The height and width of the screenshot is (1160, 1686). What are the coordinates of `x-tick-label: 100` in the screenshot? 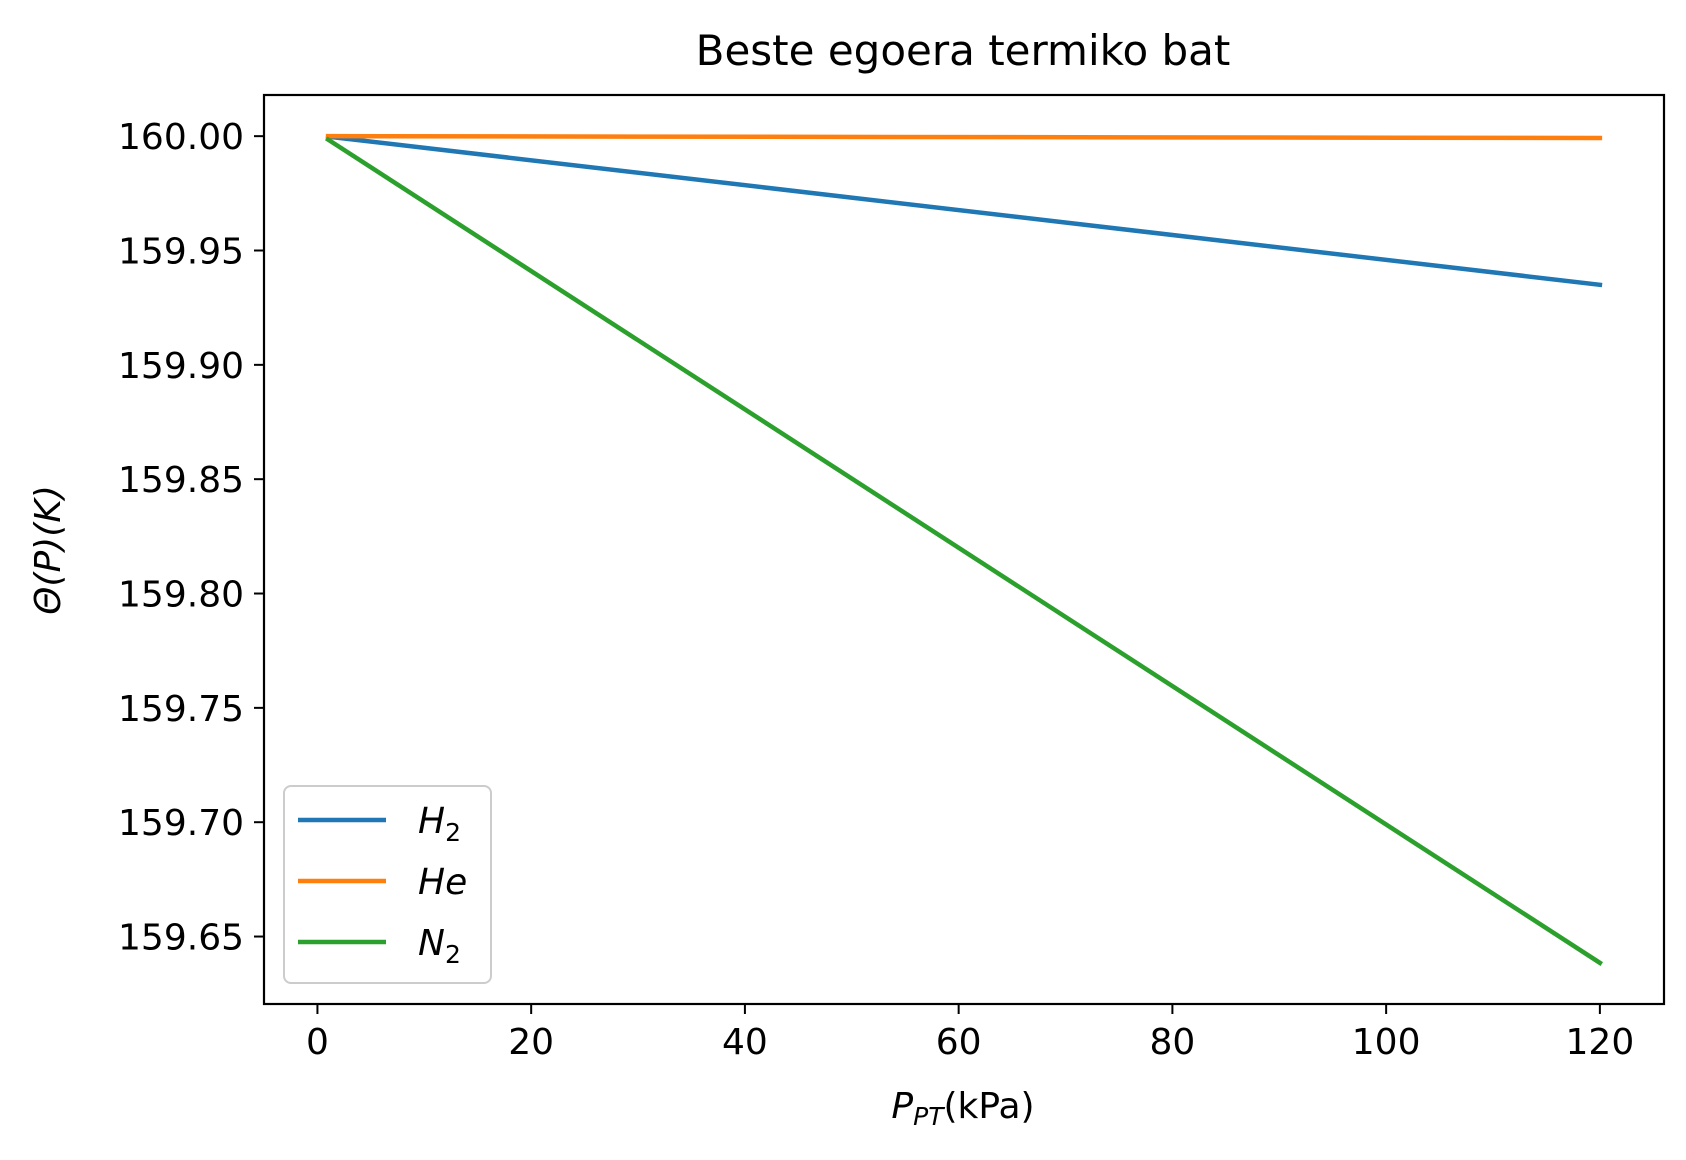 It's located at (1386, 1042).